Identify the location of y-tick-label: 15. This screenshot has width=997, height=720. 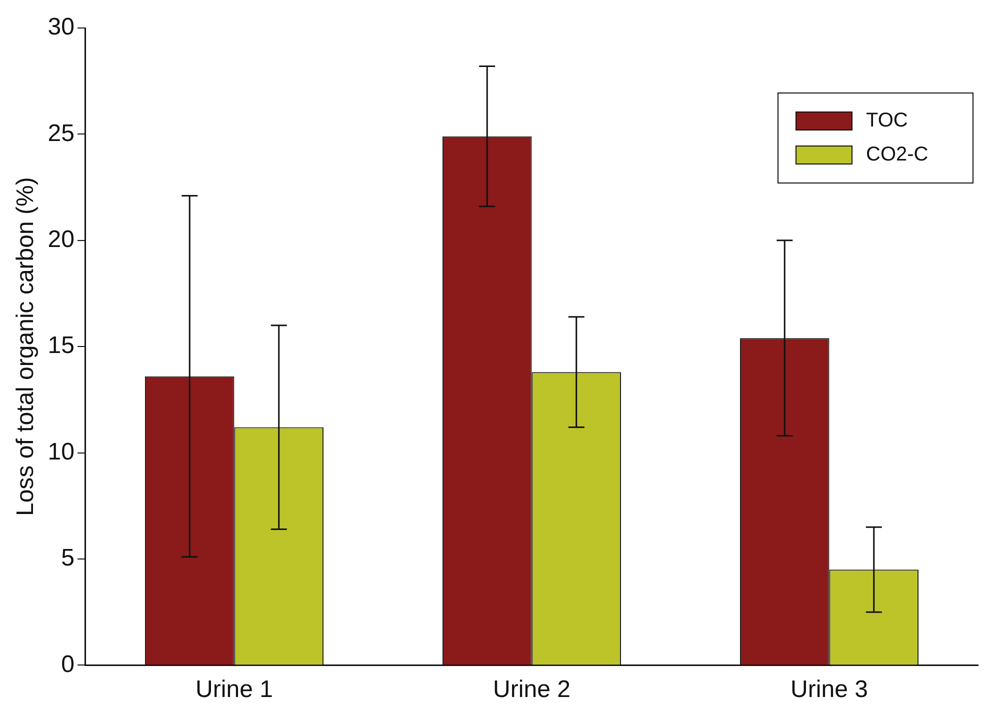
(61, 346).